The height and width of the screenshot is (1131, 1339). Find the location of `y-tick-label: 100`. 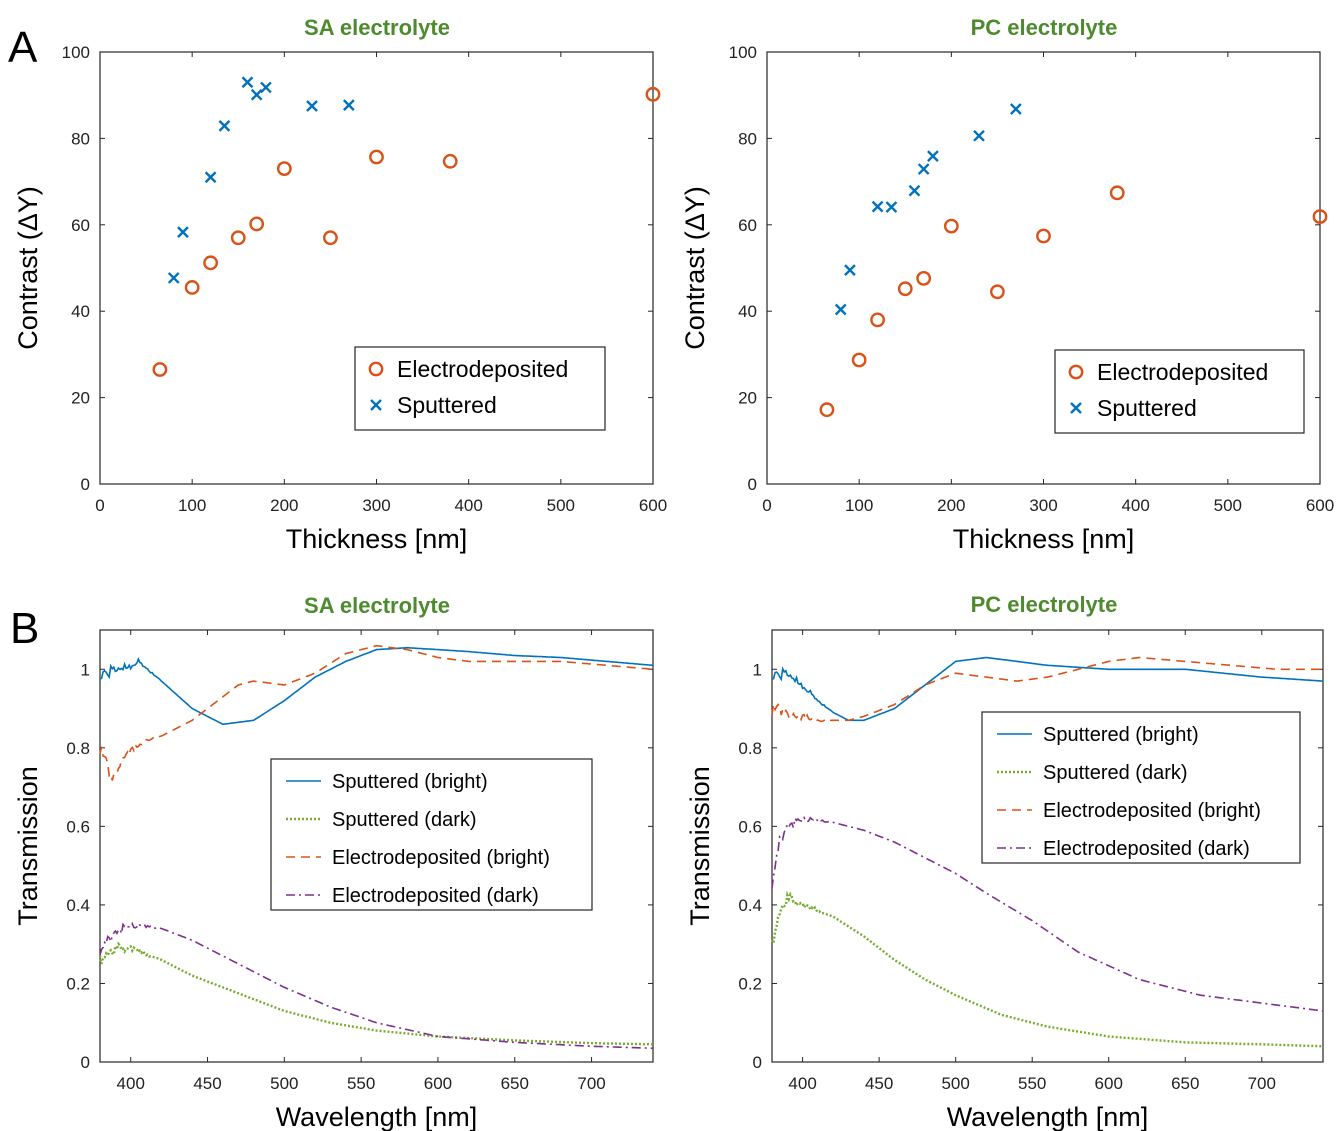

y-tick-label: 100 is located at coordinates (76, 52).